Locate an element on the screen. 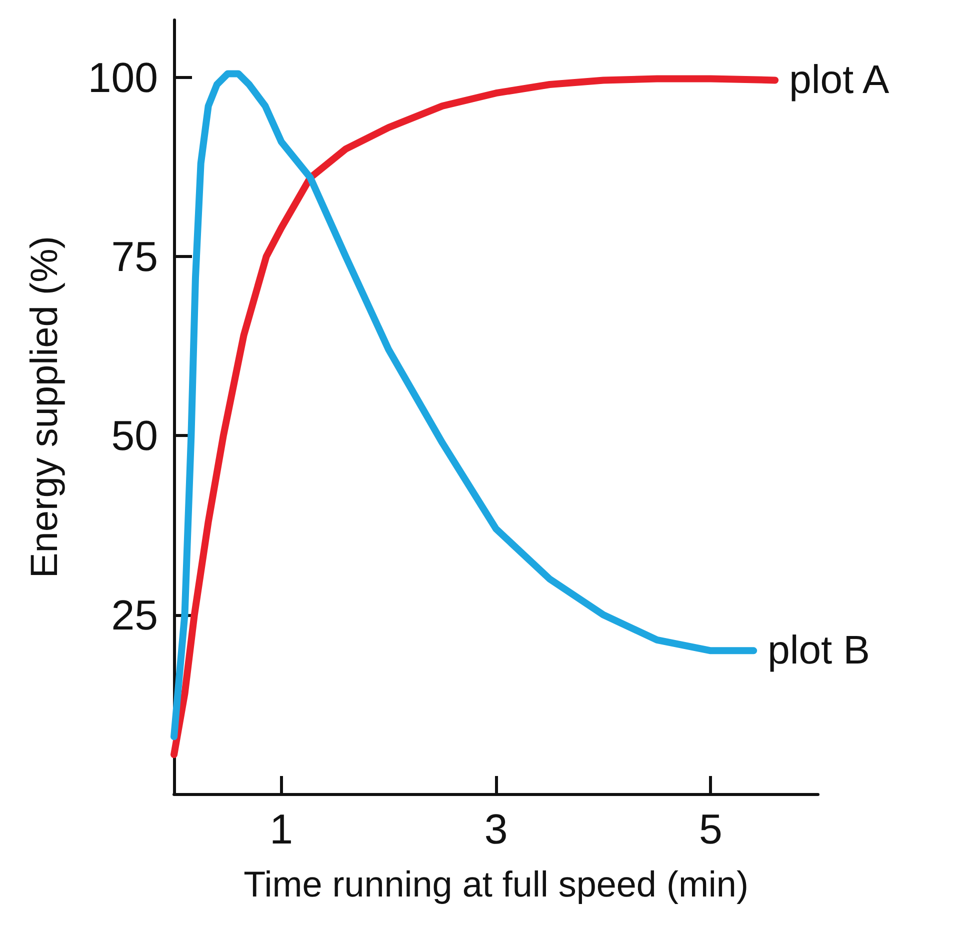  x-tick-label: 5 is located at coordinates (710, 829).